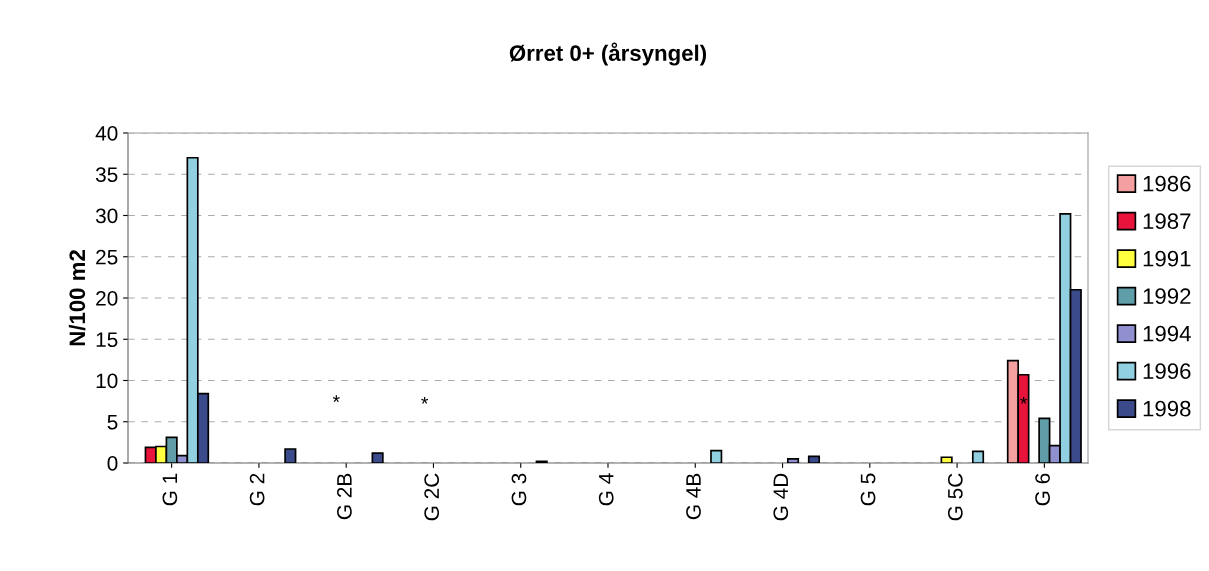 The height and width of the screenshot is (571, 1209). Describe the element at coordinates (107, 381) in the screenshot. I see `y-tick-label: 10` at that location.